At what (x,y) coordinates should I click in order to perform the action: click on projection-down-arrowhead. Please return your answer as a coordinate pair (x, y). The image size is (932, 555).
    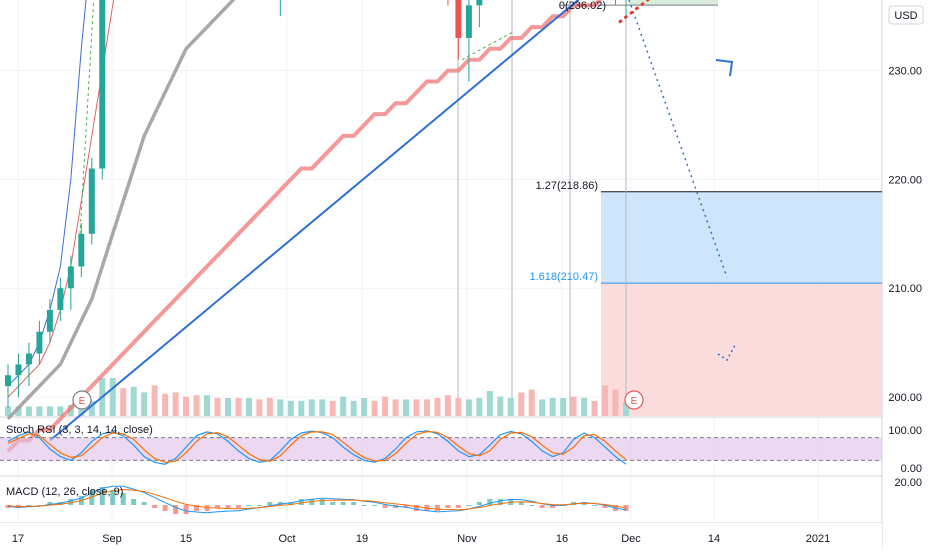
    Looking at the image, I should click on (726, 353).